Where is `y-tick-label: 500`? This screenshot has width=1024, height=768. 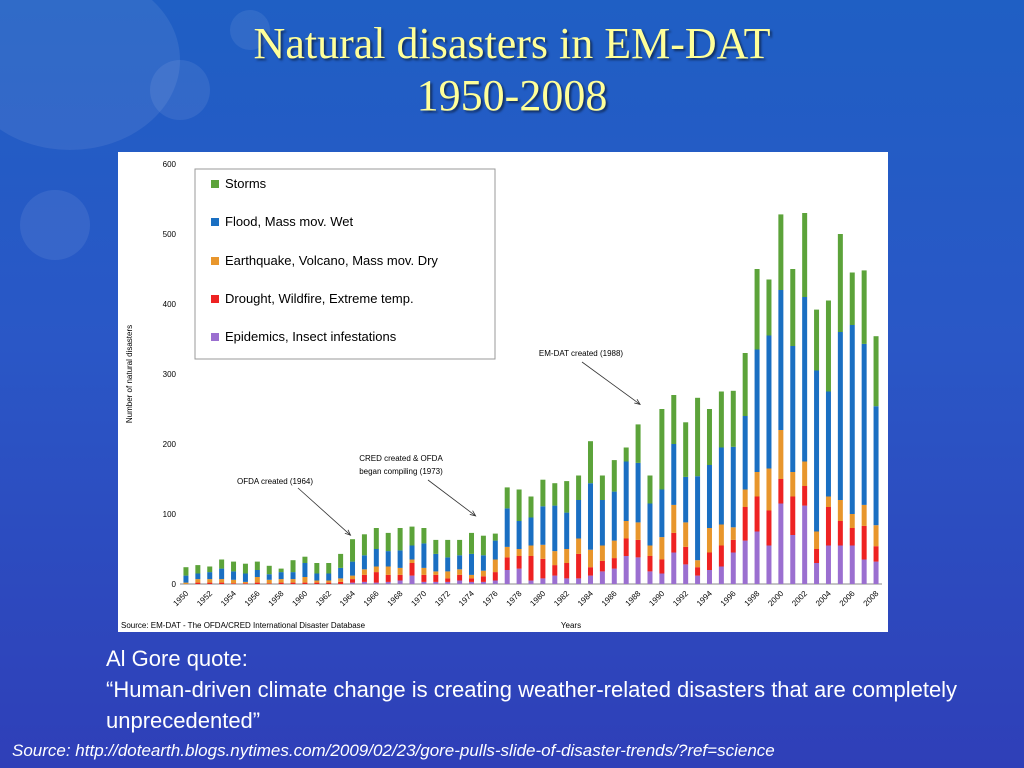
y-tick-label: 500 is located at coordinates (170, 234).